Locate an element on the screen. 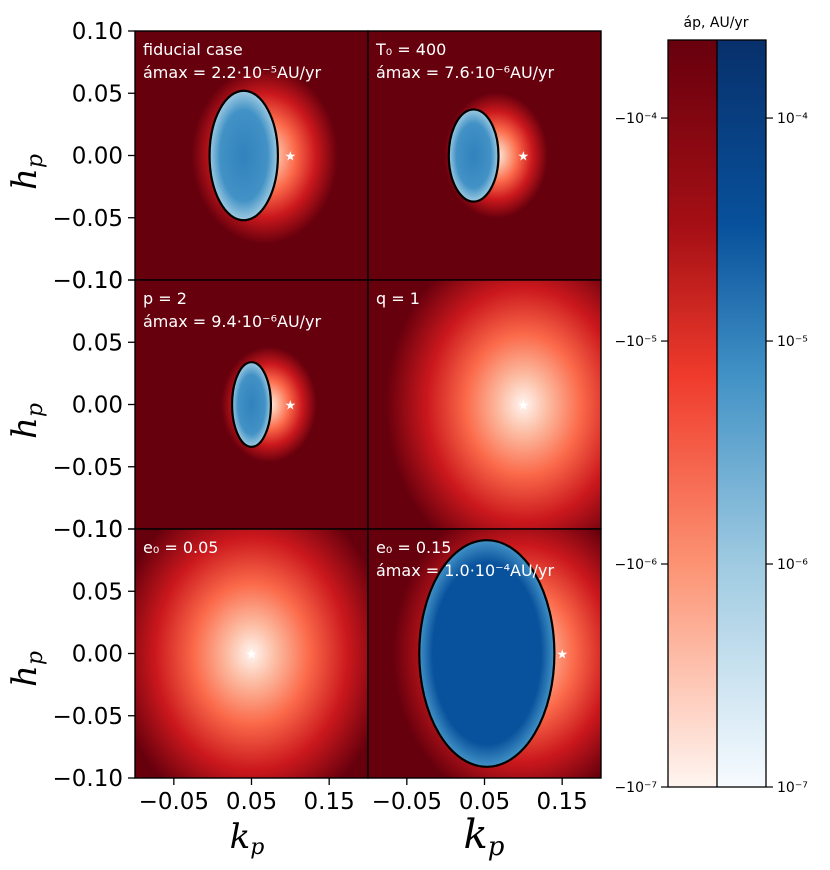 This screenshot has width=830, height=870. panel-T0: ★ T₀ = 400 ámax = 7.6·10⁻⁶AU/yr is located at coordinates (484, 155).